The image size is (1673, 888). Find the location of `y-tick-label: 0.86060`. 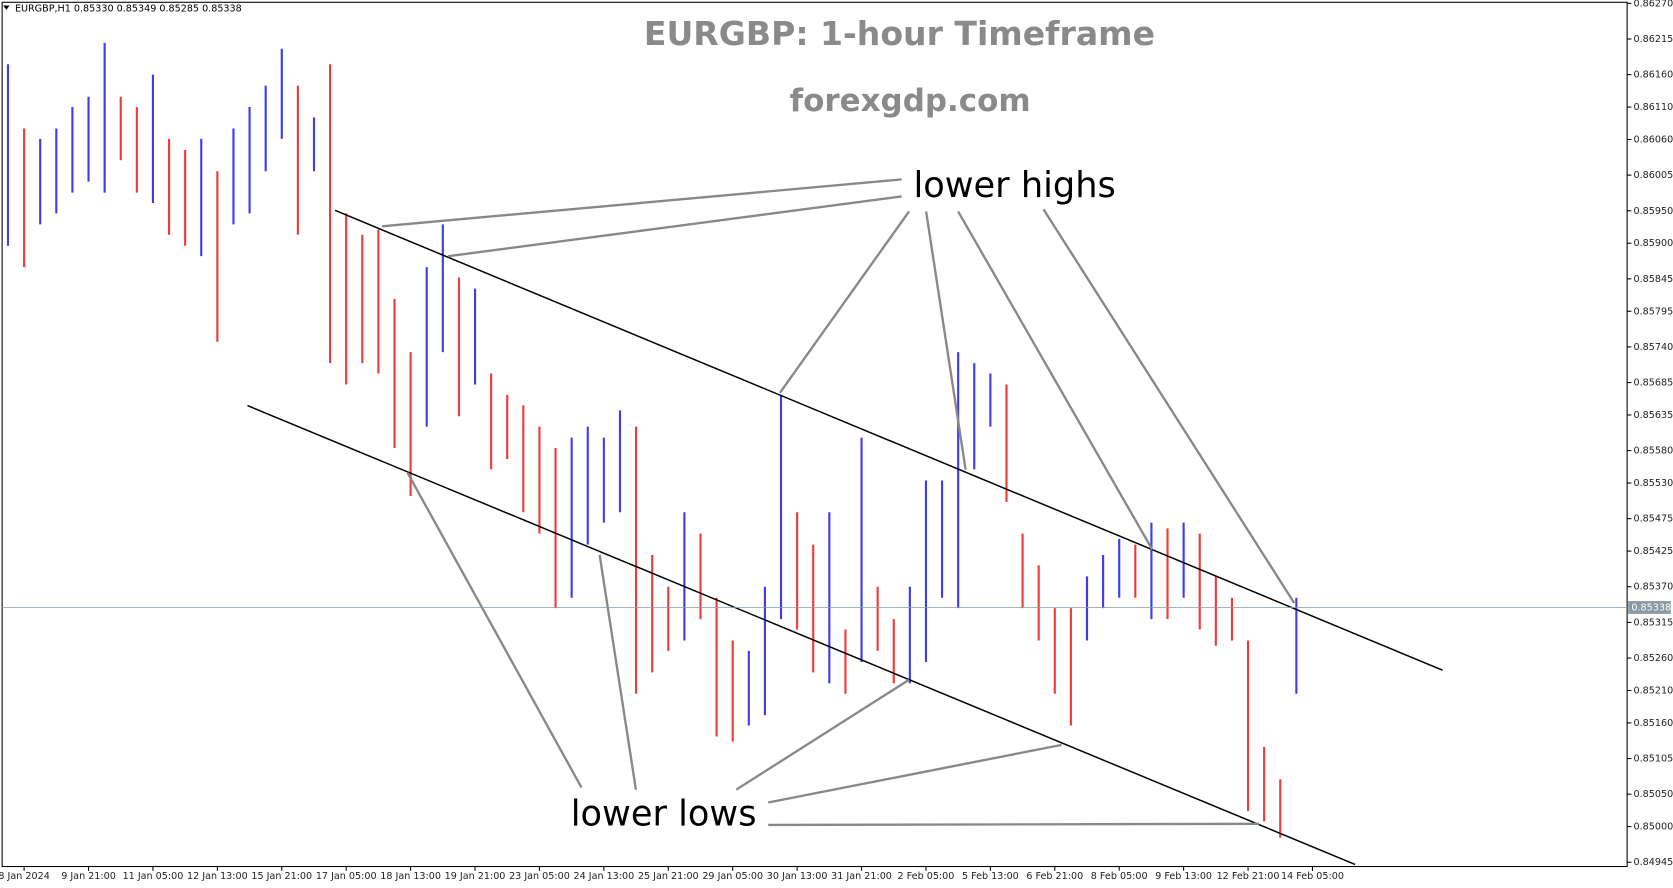

y-tick-label: 0.86060 is located at coordinates (1653, 139).